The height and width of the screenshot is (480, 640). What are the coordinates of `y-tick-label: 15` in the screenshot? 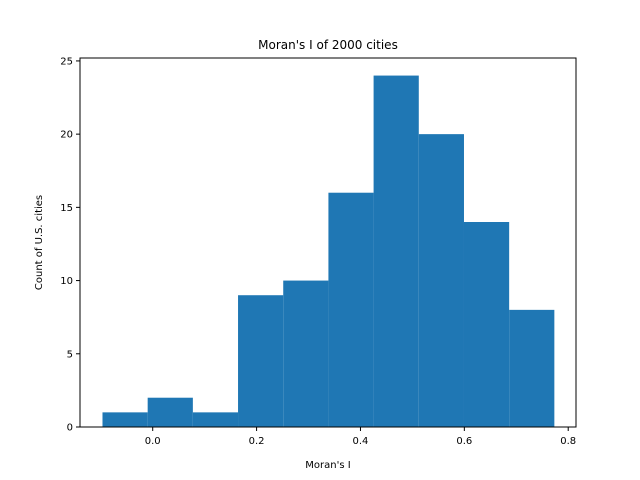 It's located at (66, 208).